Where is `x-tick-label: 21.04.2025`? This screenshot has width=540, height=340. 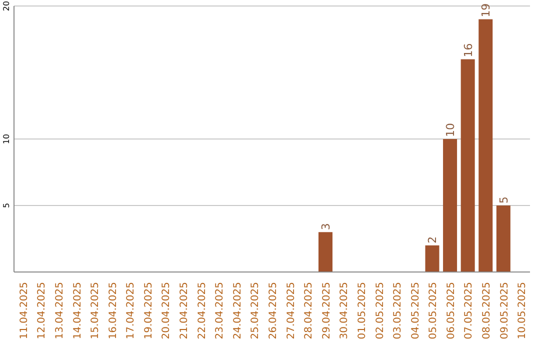 x-tick-label: 21.04.2025 is located at coordinates (184, 311).